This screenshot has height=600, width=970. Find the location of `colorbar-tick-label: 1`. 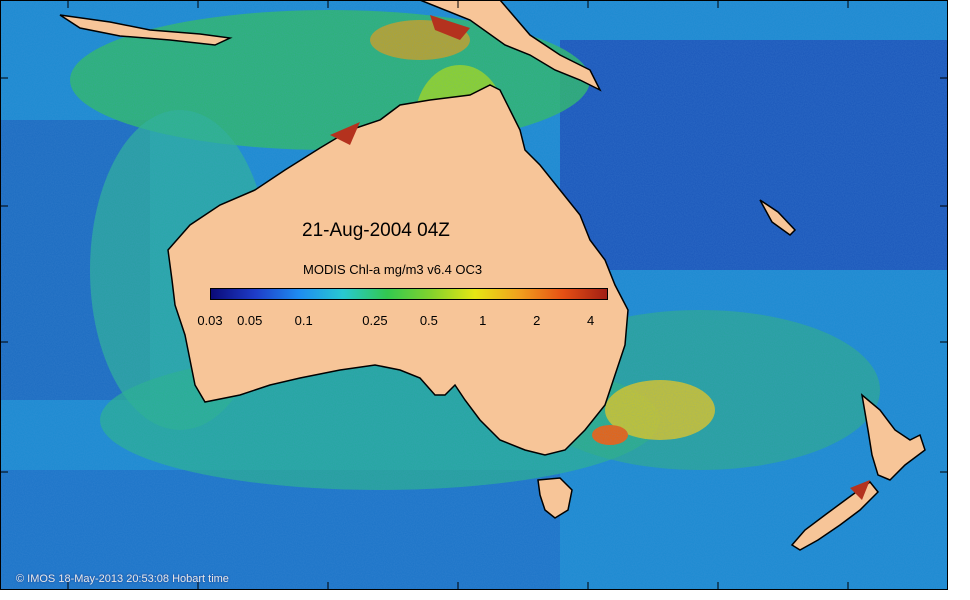

colorbar-tick-label: 1 is located at coordinates (483, 320).